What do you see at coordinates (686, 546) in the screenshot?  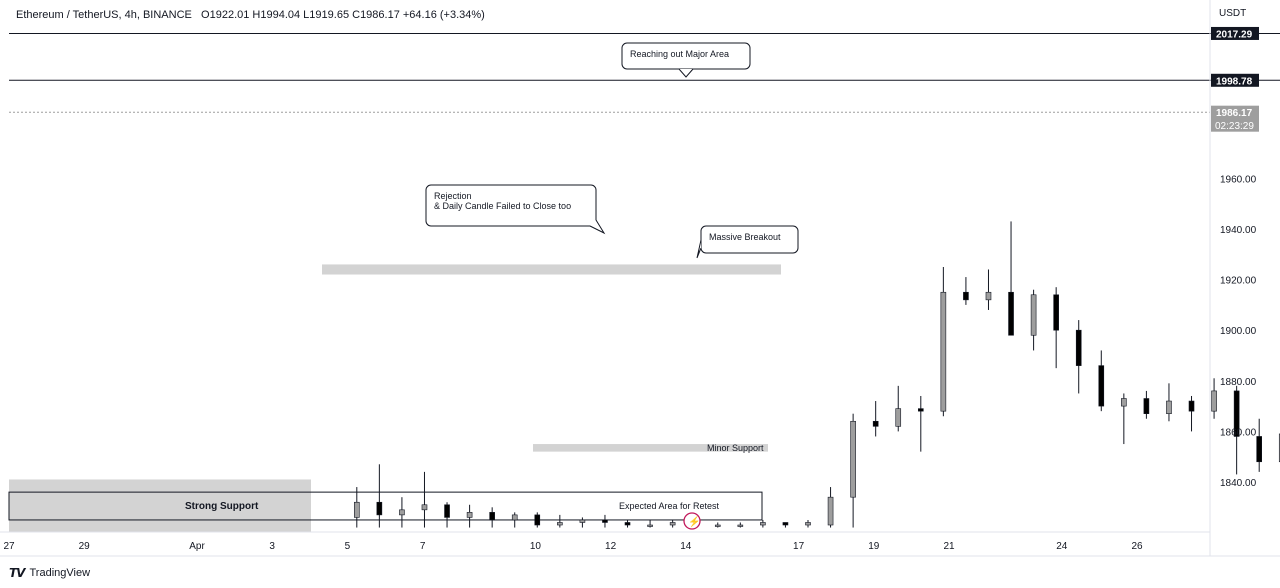 I see `x-tick-label: 14` at bounding box center [686, 546].